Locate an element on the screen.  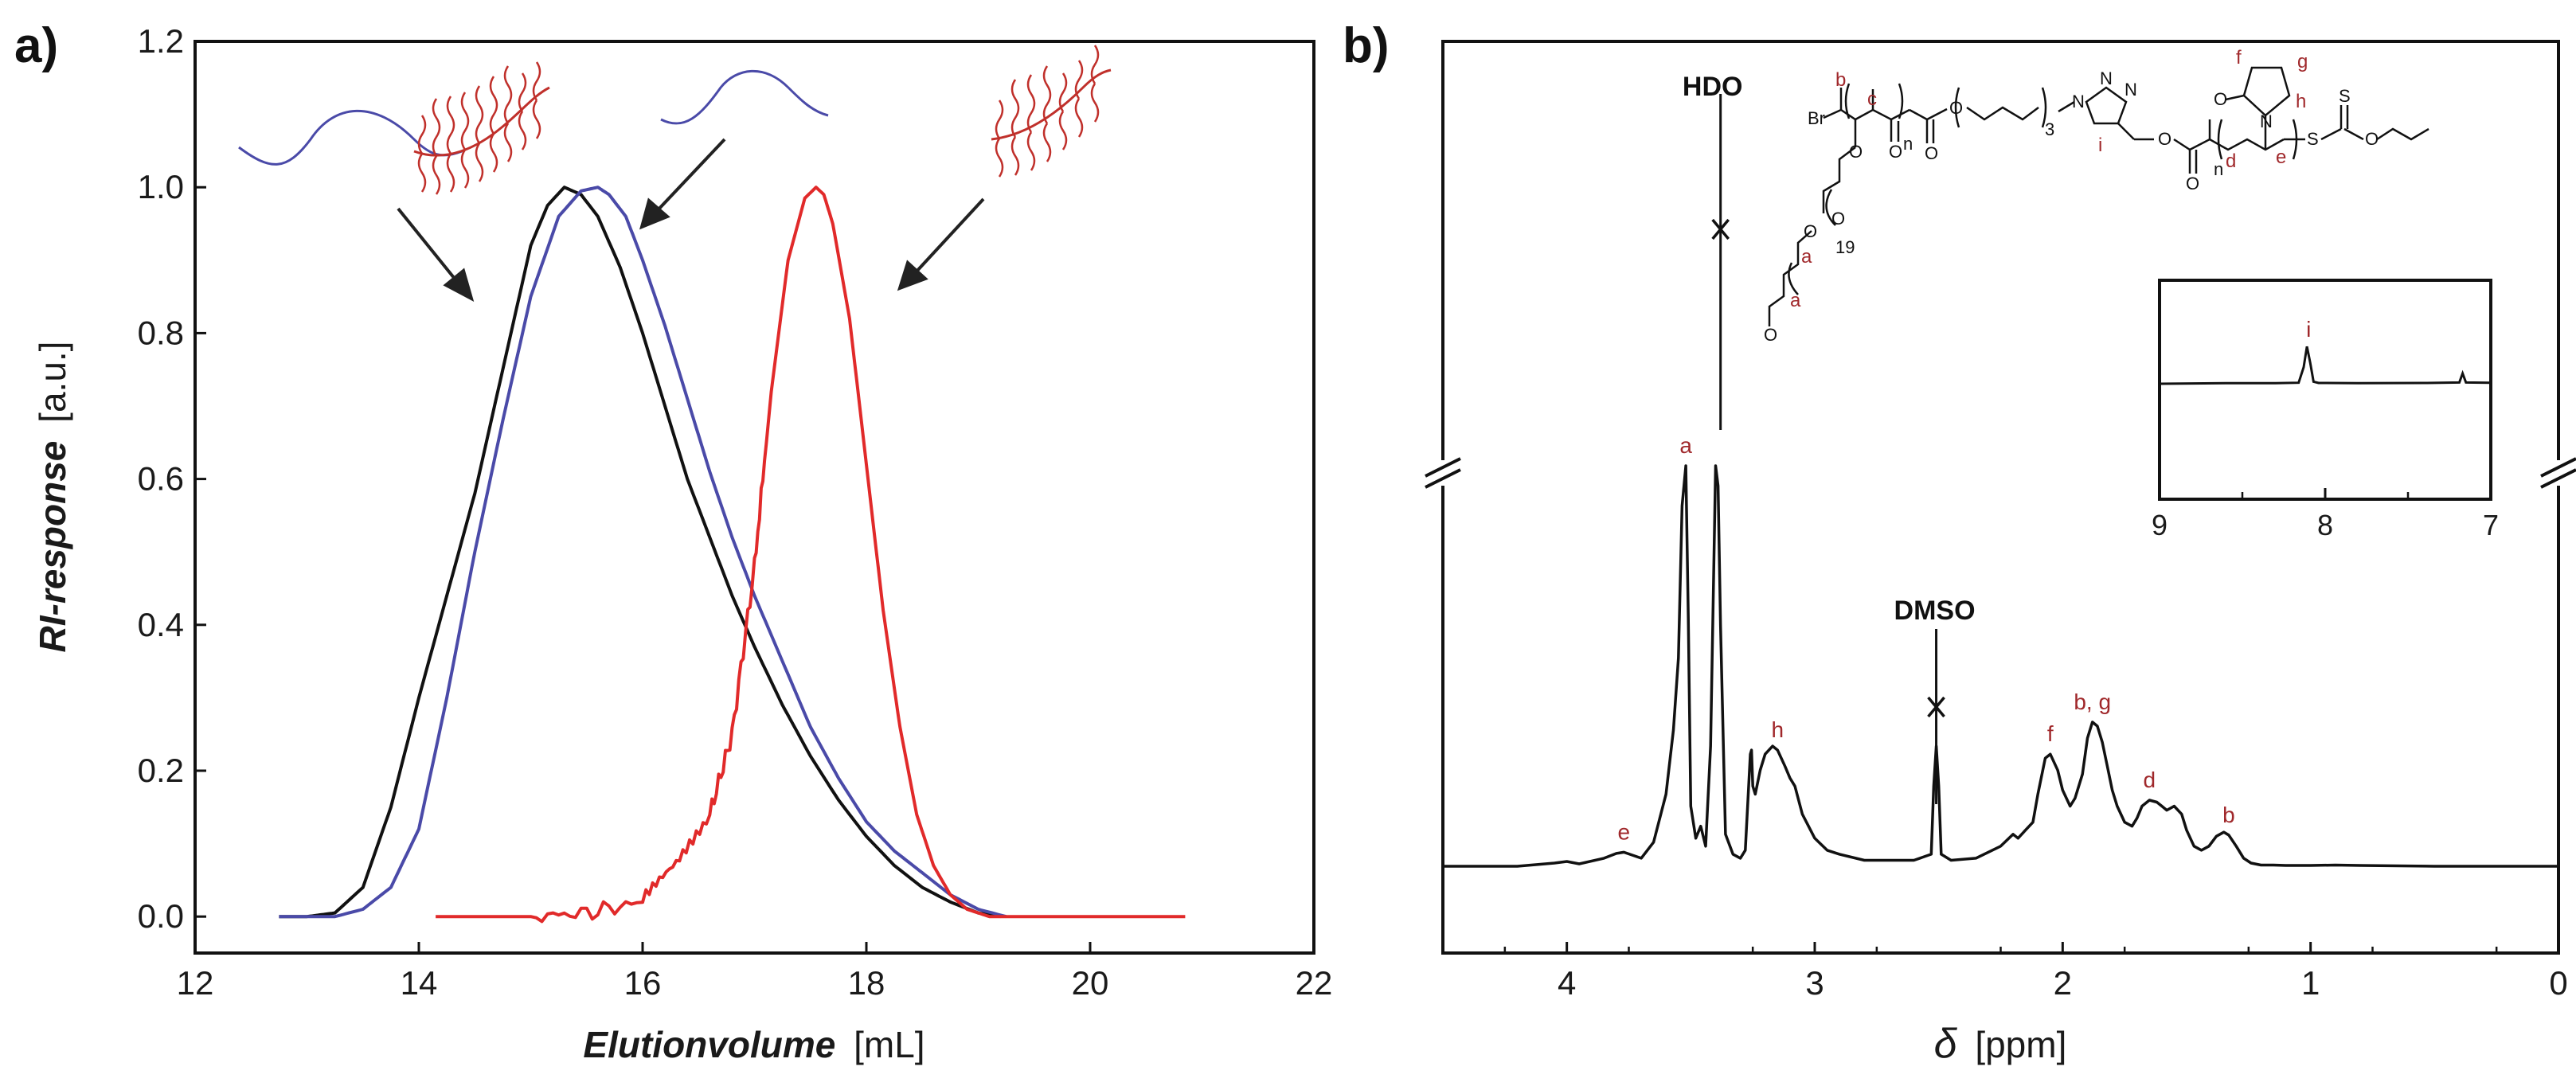
triazole-ring is located at coordinates (2106, 105).